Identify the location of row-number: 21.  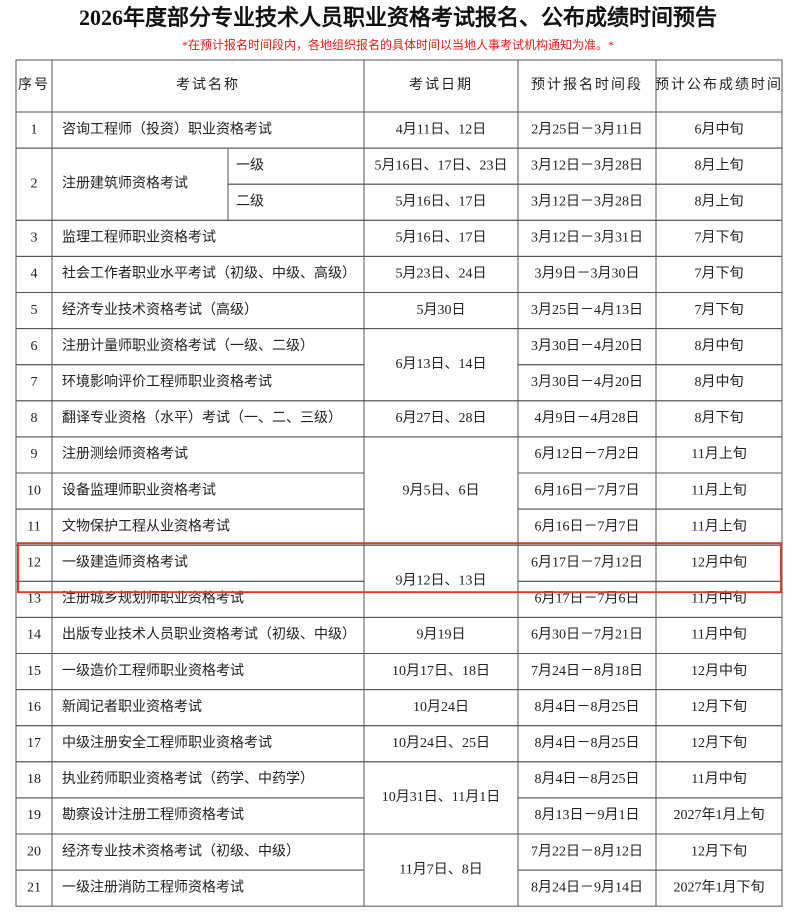
(34, 887).